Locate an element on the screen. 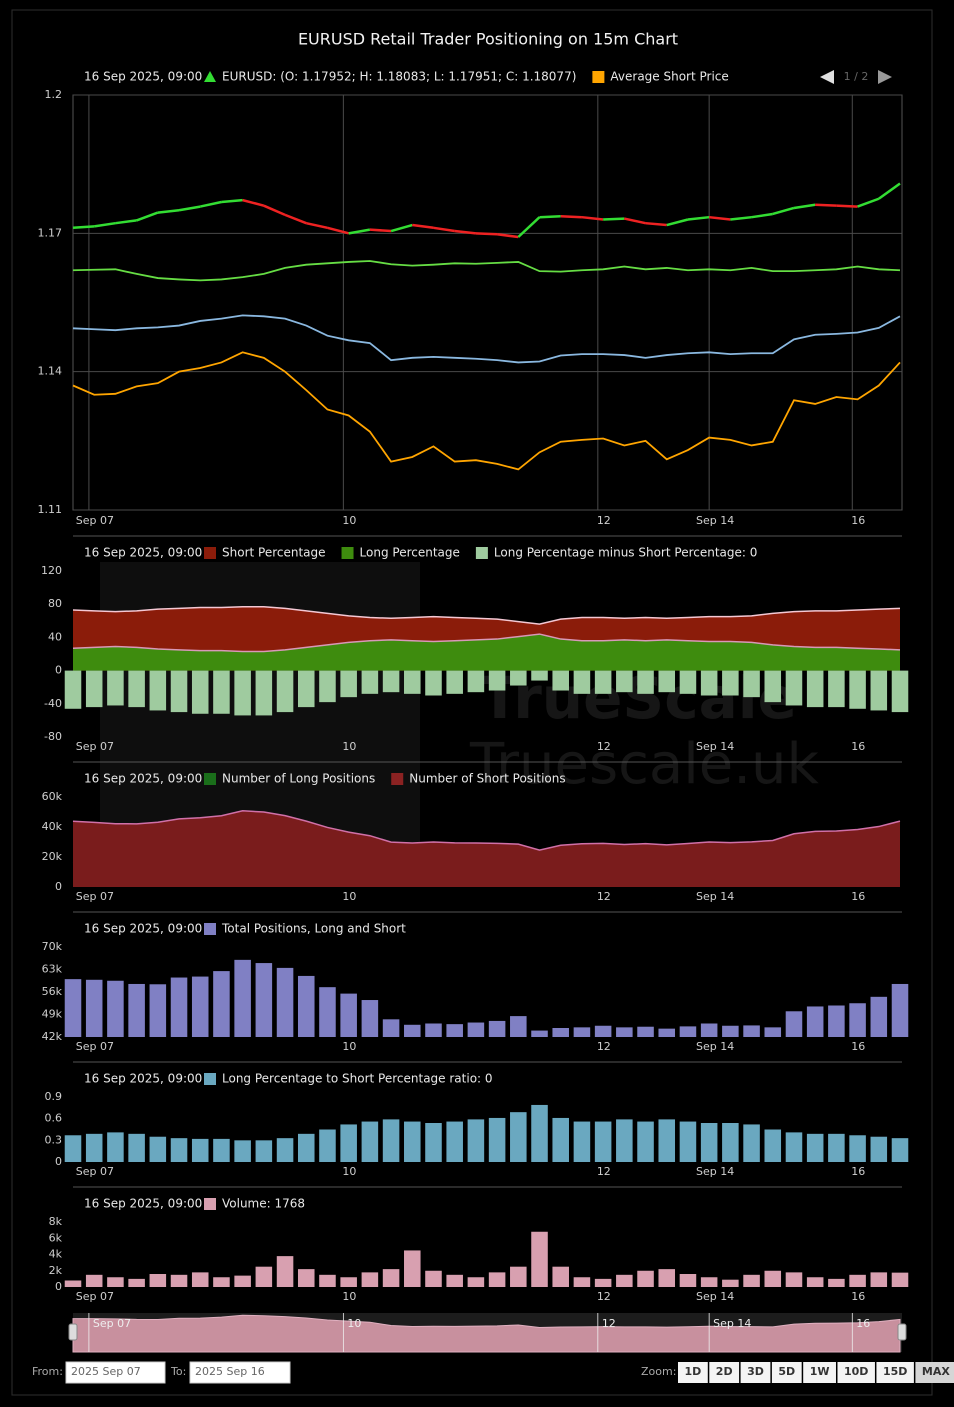 The image size is (954, 1407). zoom-button-label: 2D is located at coordinates (724, 1371).